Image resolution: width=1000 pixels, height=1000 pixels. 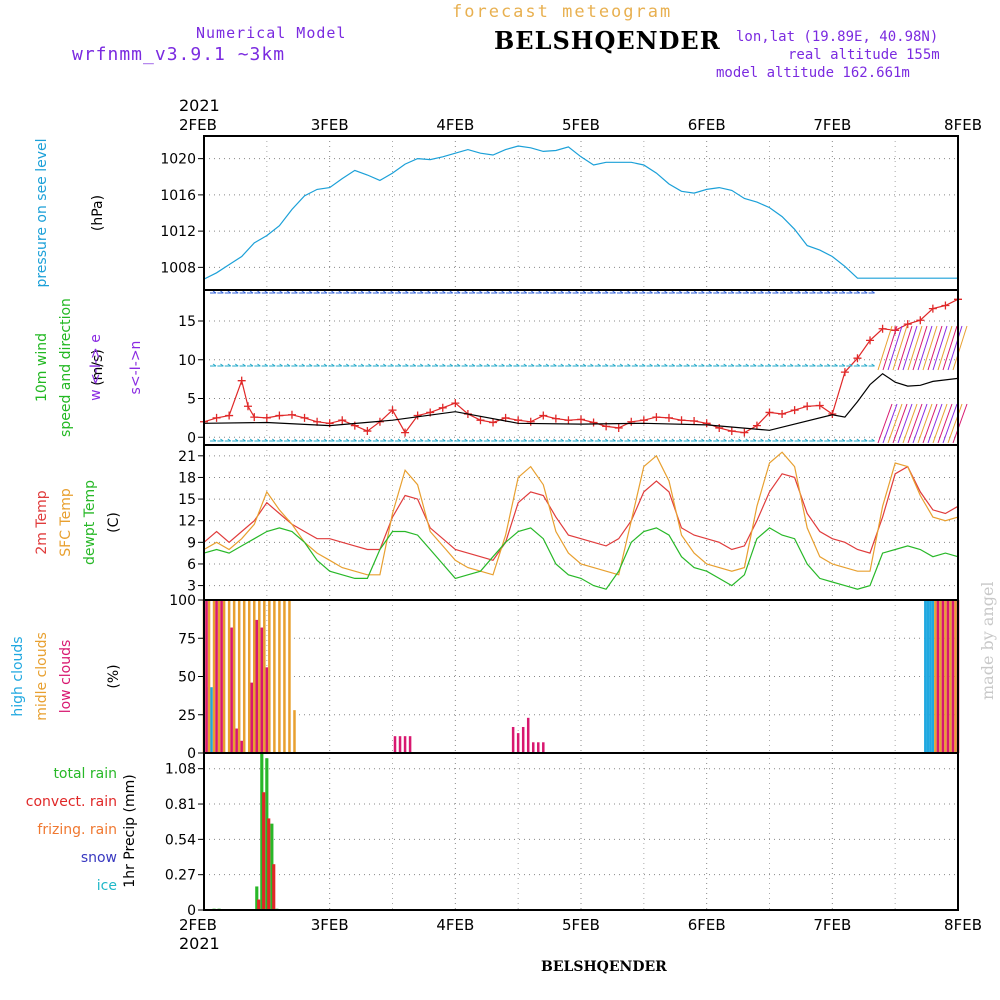 I want to click on y-tick-label: 15, so click(x=187, y=322).